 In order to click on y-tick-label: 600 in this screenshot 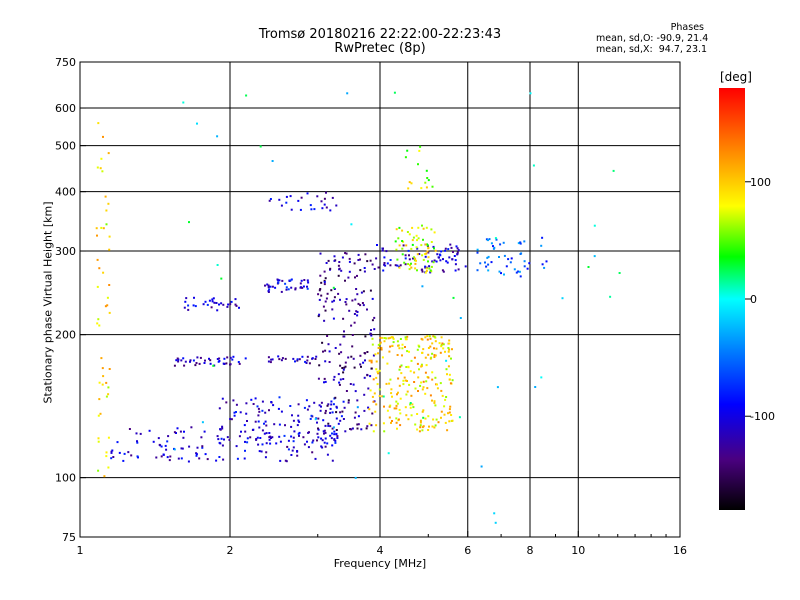, I will do `click(65, 108)`.